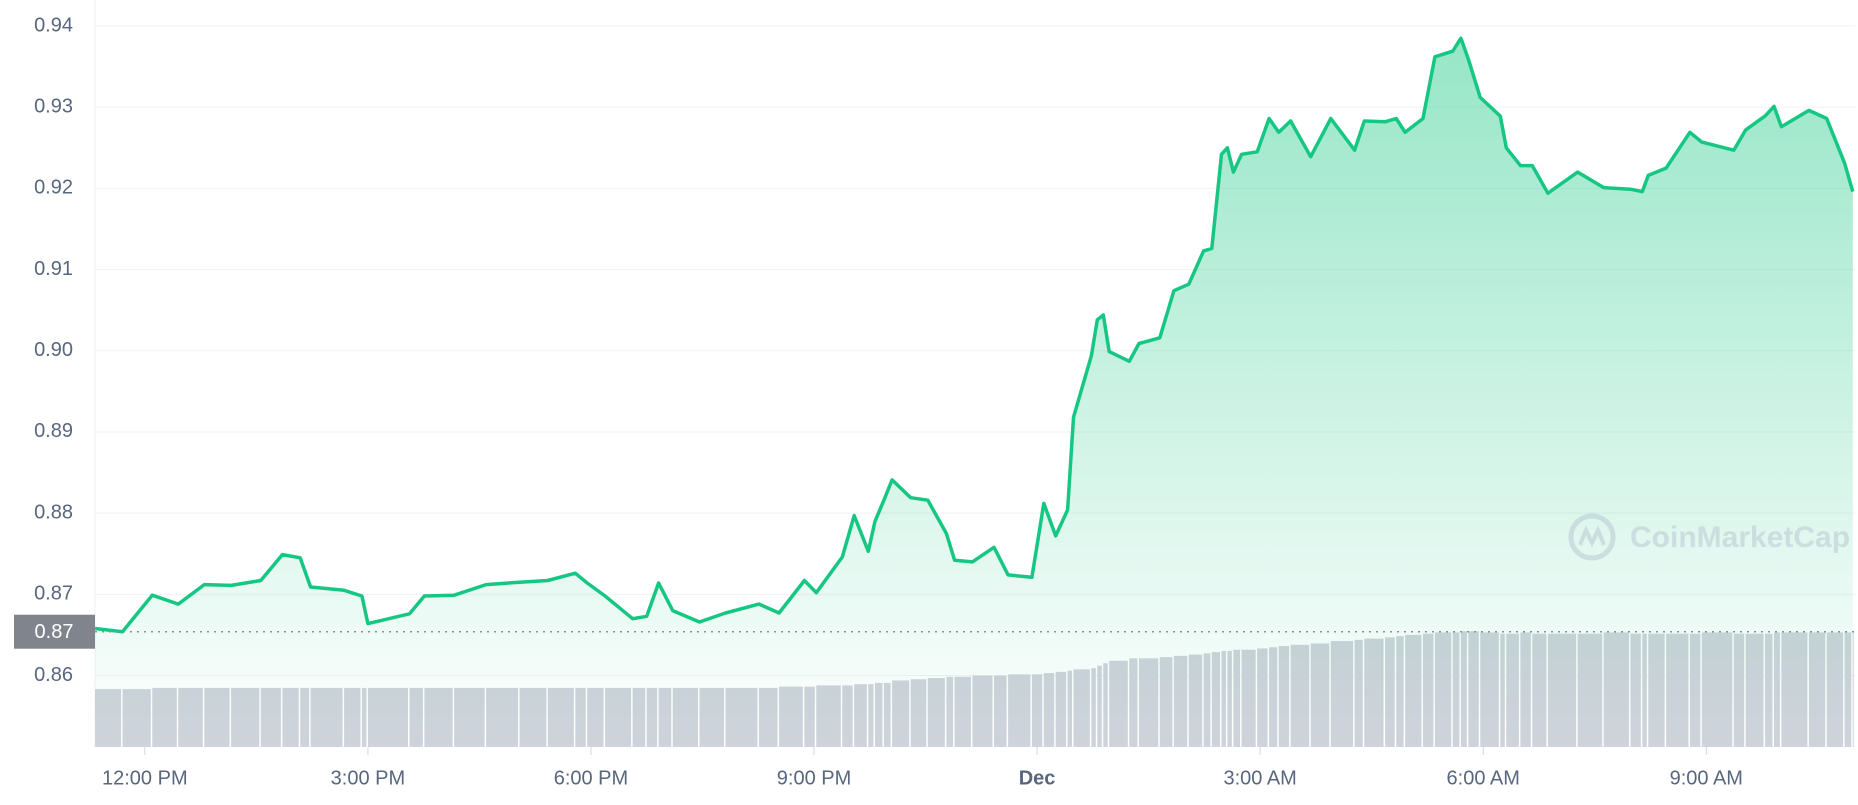 The height and width of the screenshot is (805, 1858). Describe the element at coordinates (1037, 778) in the screenshot. I see `x-tick-label: Dec` at that location.